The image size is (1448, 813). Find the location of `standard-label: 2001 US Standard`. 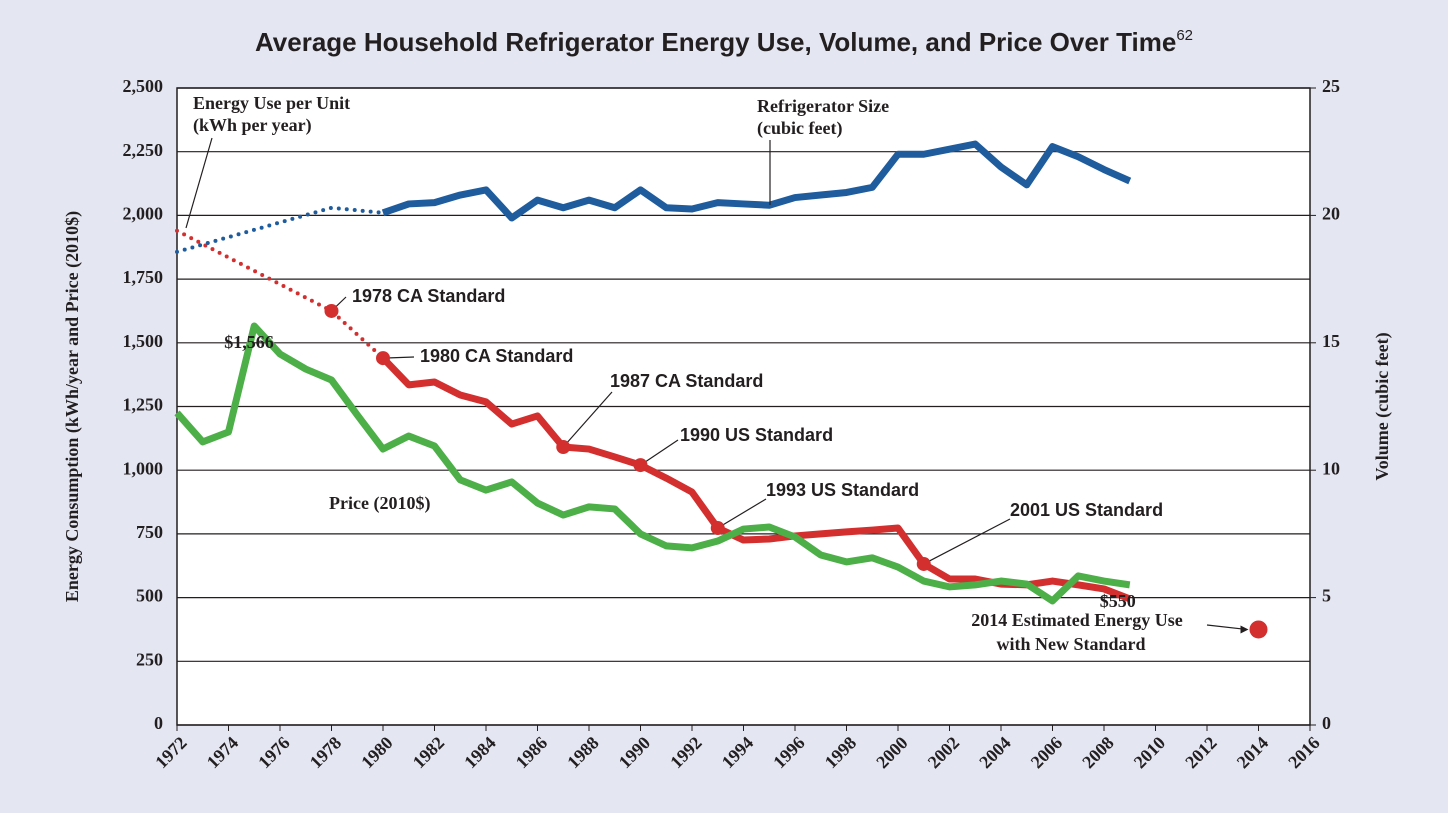

standard-label: 2001 US Standard is located at coordinates (1086, 510).